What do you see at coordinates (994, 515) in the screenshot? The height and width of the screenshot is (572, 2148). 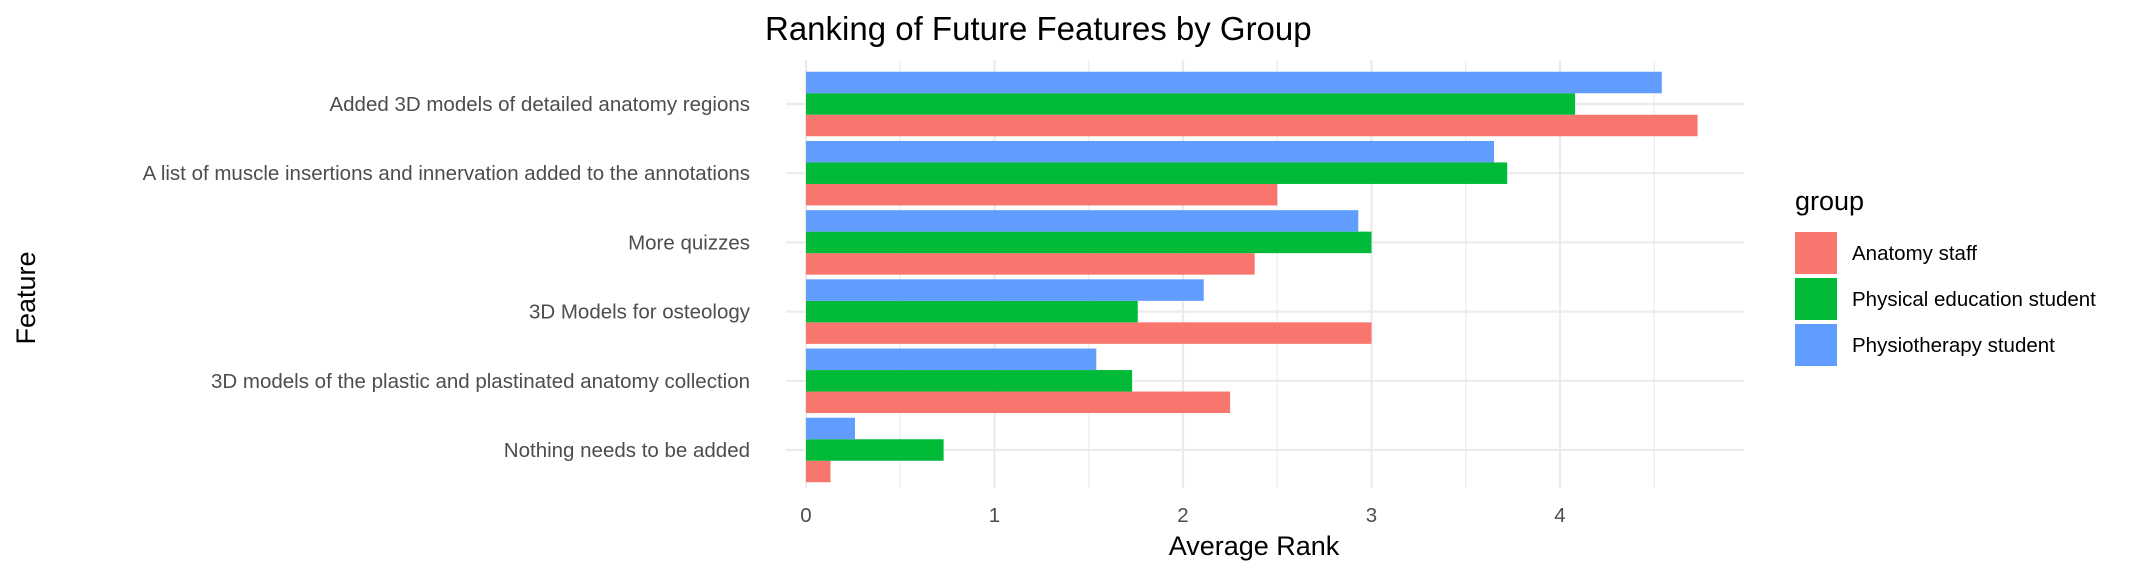 I see `x-tick-label: 1` at bounding box center [994, 515].